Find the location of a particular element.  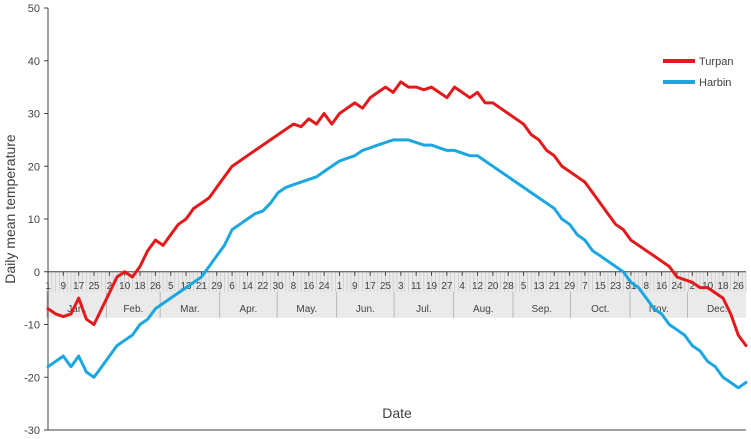

month-label: Jan. is located at coordinates (76, 309).